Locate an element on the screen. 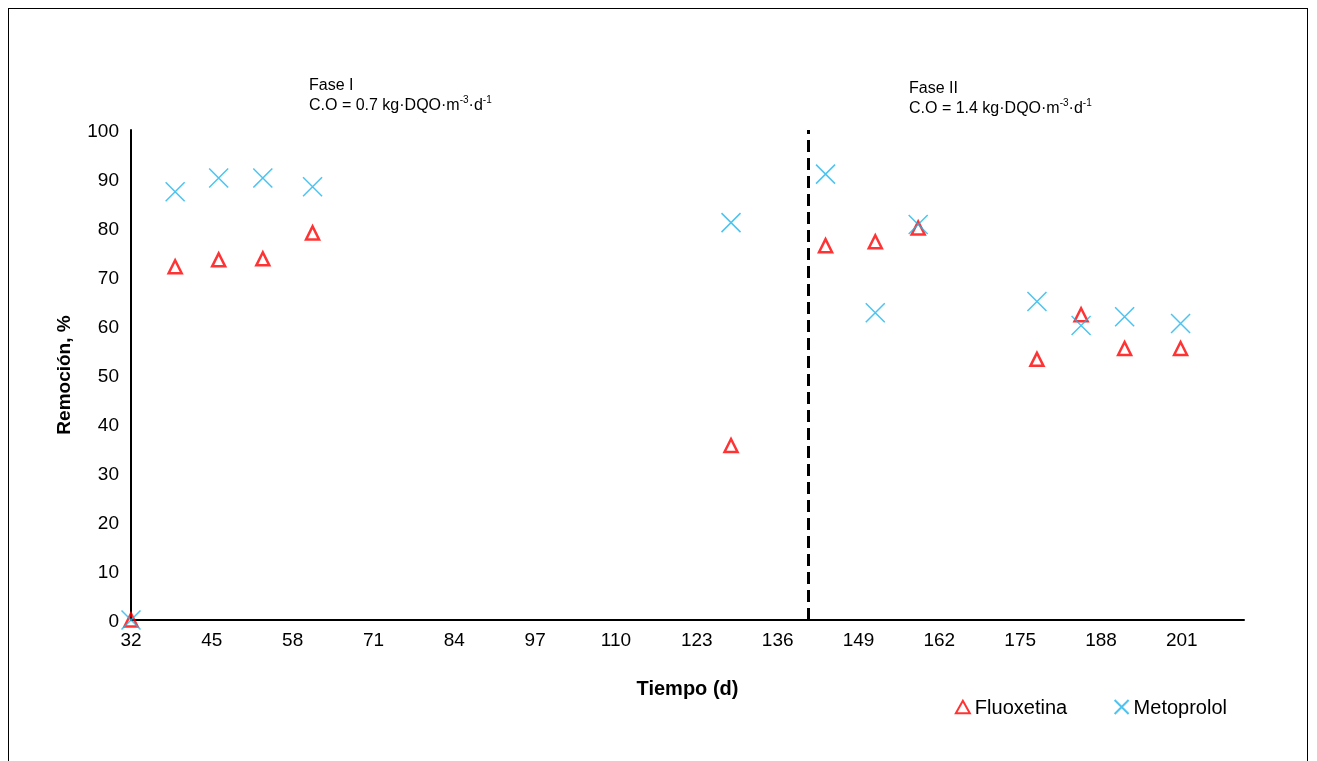  x-tick-label: 32 is located at coordinates (131, 639).